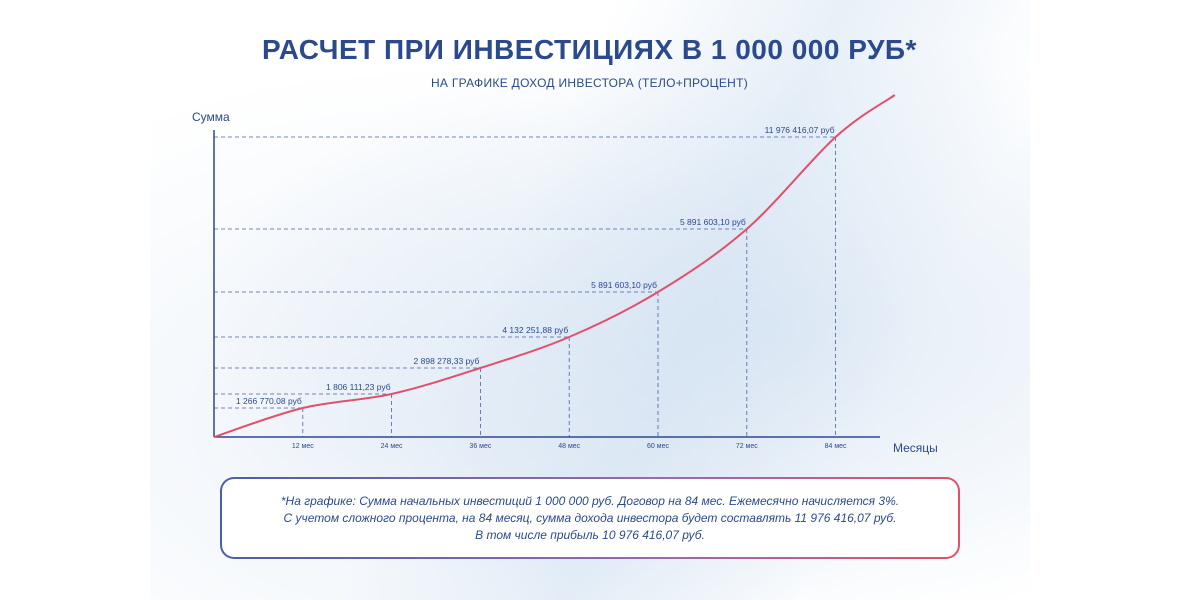 The height and width of the screenshot is (600, 1179). Describe the element at coordinates (358, 387) in the screenshot. I see `data-label: 1 806 111,23 руб` at that location.